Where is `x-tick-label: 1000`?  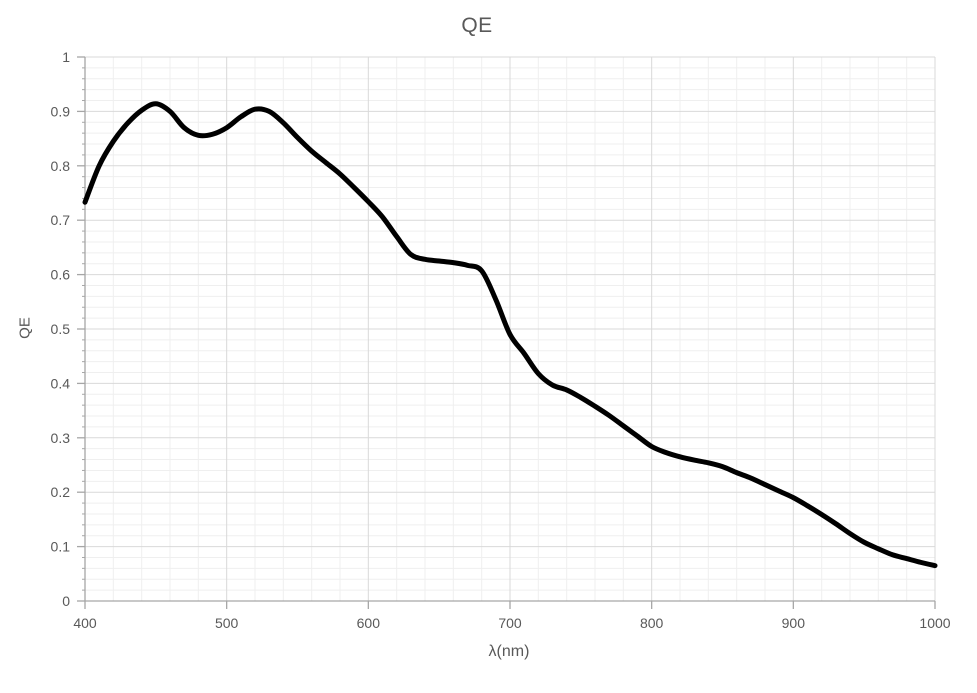 x-tick-label: 1000 is located at coordinates (934, 623).